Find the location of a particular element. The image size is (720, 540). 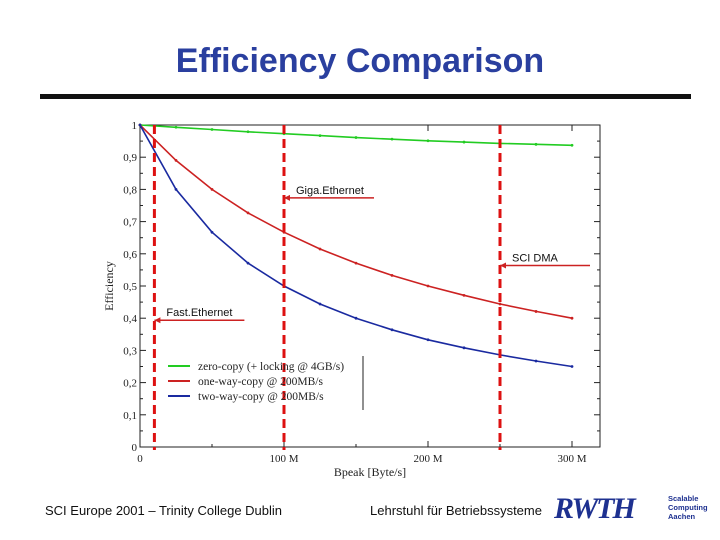

y-tick-label: 0,7 is located at coordinates (130, 223).